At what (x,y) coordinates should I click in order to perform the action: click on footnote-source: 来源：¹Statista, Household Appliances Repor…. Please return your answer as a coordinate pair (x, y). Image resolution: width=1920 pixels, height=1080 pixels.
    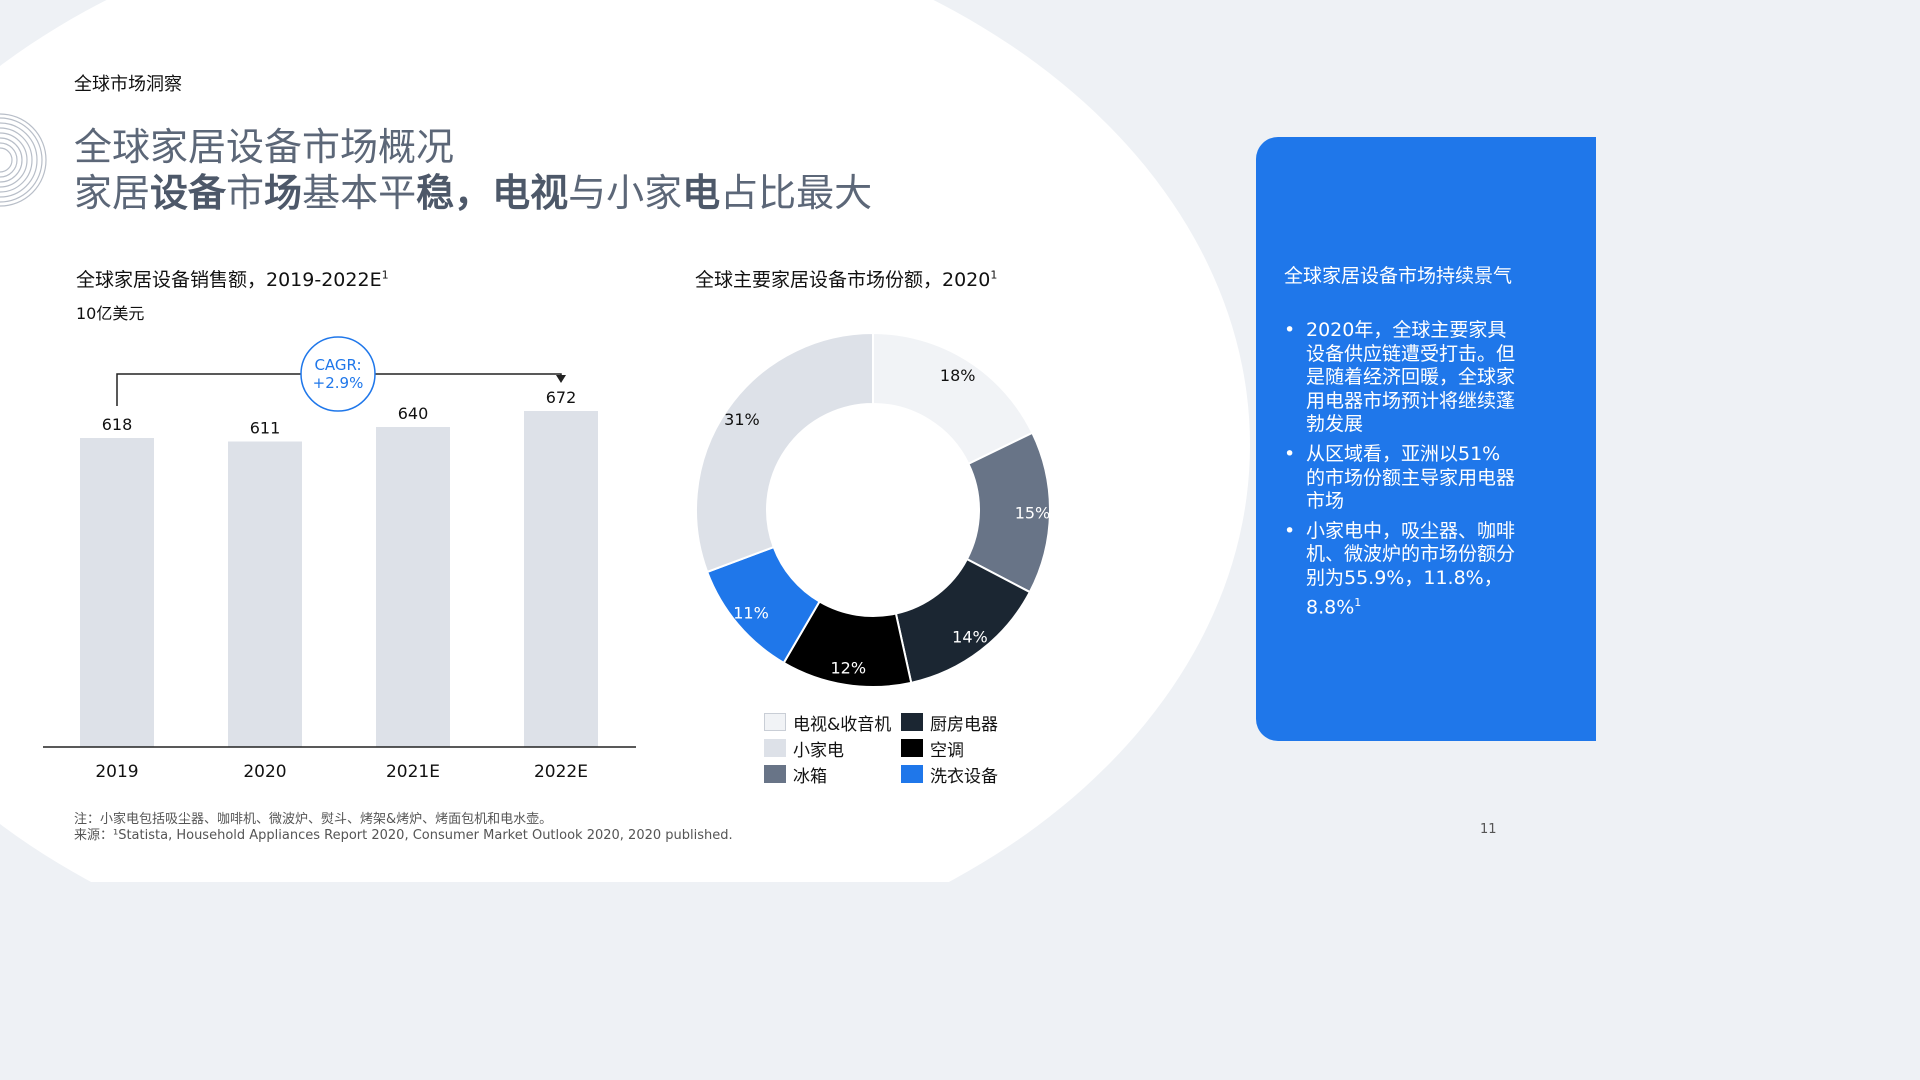
    Looking at the image, I should click on (403, 835).